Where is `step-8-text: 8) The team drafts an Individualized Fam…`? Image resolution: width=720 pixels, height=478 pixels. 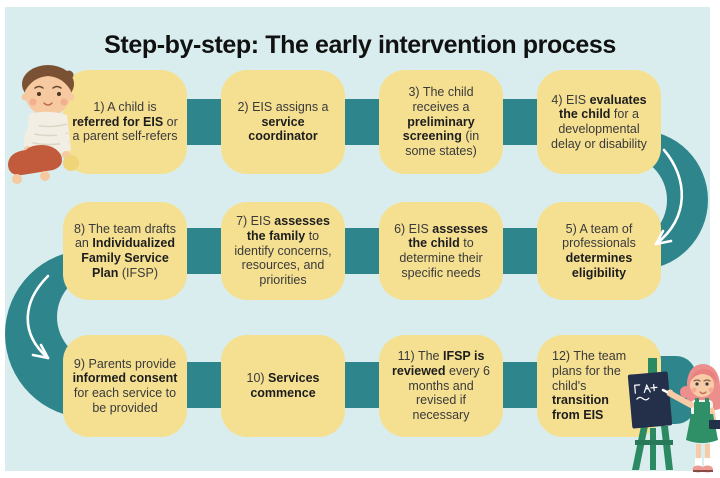
step-8-text: 8) The team drafts an Individualized Fam… is located at coordinates (125, 250).